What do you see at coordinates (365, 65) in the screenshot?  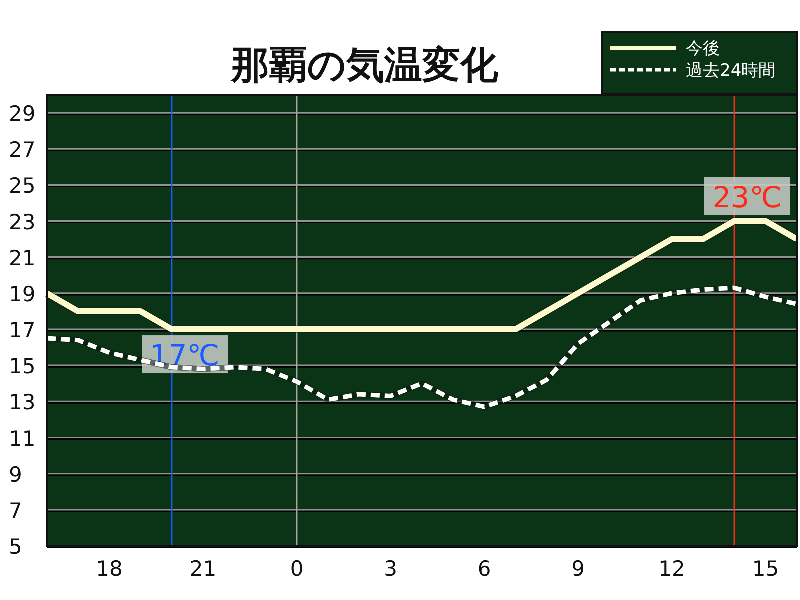 I see `title: 那覇の気温変化` at bounding box center [365, 65].